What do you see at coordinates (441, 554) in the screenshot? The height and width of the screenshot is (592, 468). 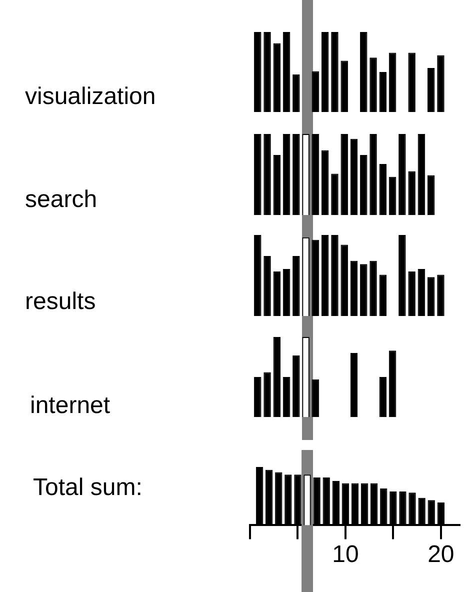 I see `x-tick-label: 20` at bounding box center [441, 554].